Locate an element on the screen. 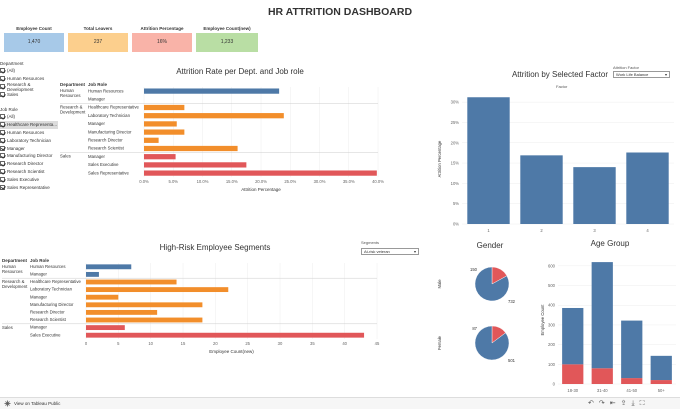 The width and height of the screenshot is (680, 409). x-tick-label: 0 is located at coordinates (86, 343).